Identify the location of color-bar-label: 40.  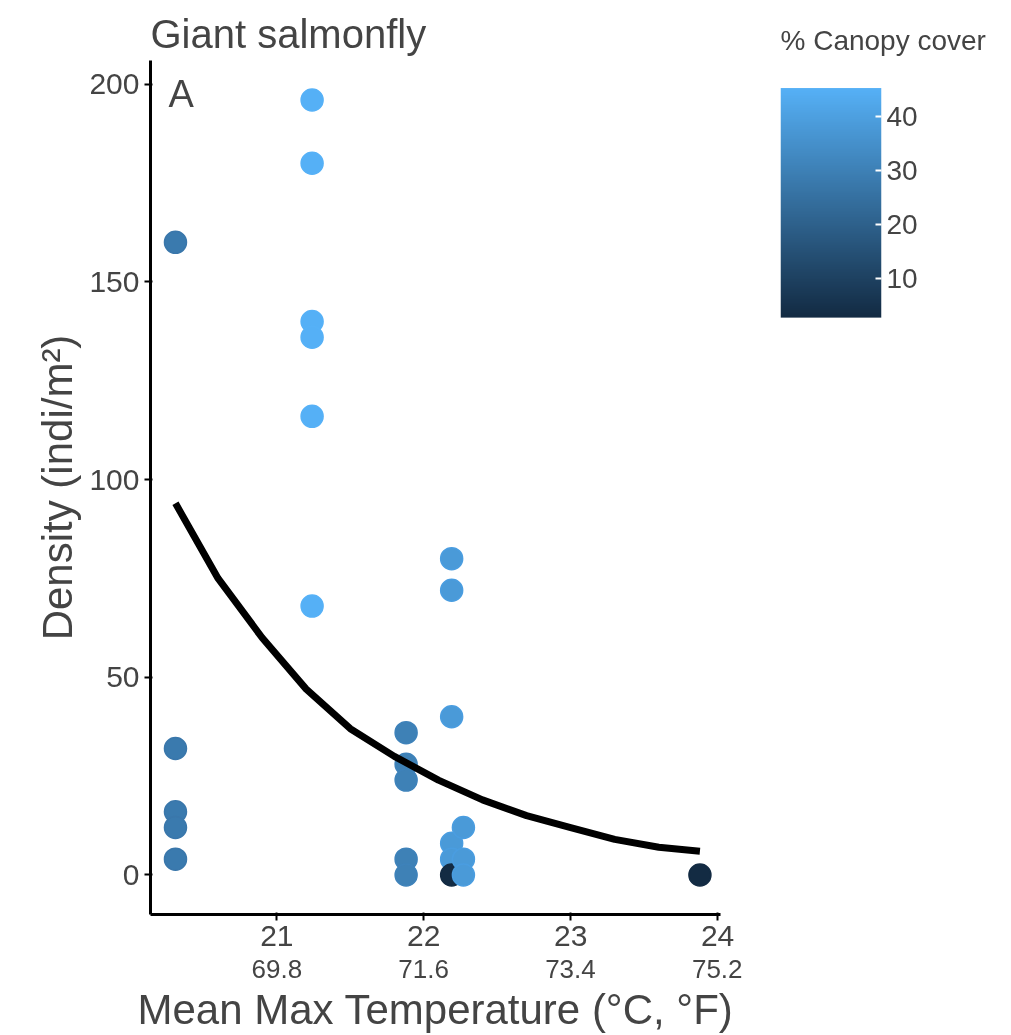
(902, 116).